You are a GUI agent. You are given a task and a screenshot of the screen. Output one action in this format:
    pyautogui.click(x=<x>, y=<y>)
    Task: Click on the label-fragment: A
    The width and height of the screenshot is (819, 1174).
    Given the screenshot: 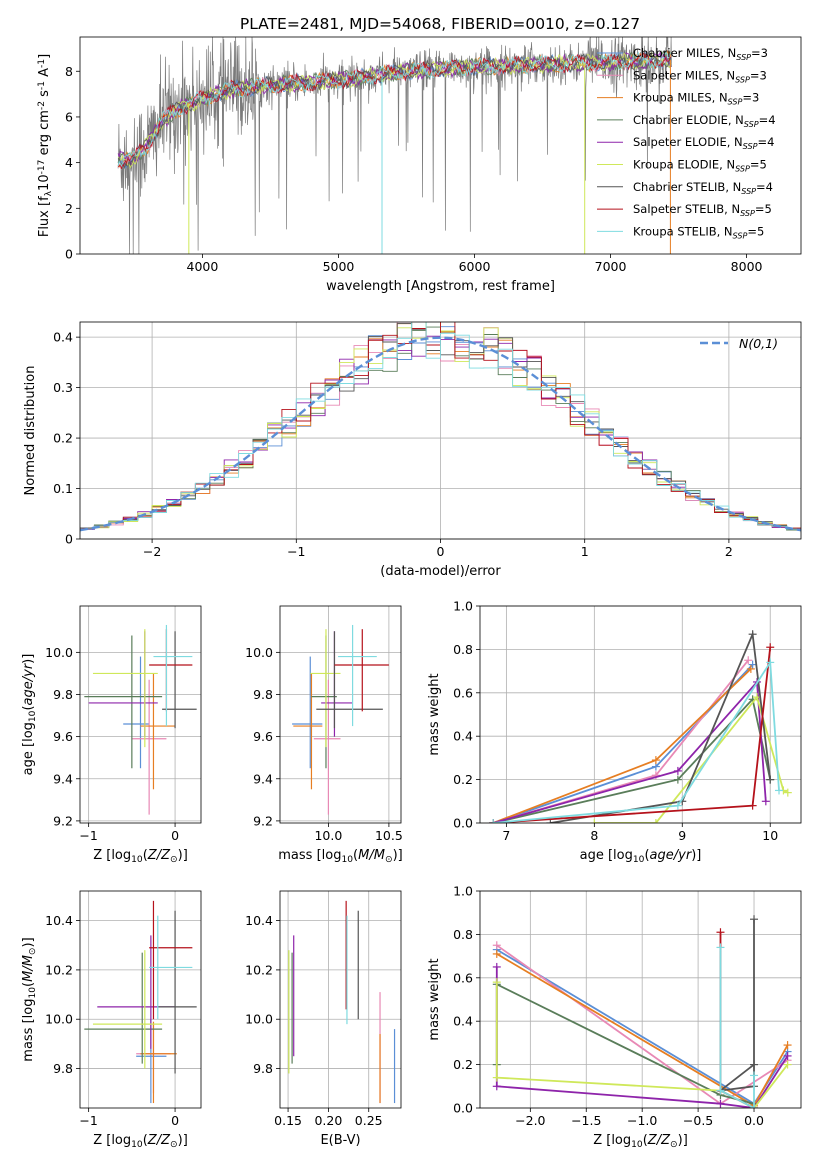 What is the action you would take?
    pyautogui.click(x=44, y=74)
    